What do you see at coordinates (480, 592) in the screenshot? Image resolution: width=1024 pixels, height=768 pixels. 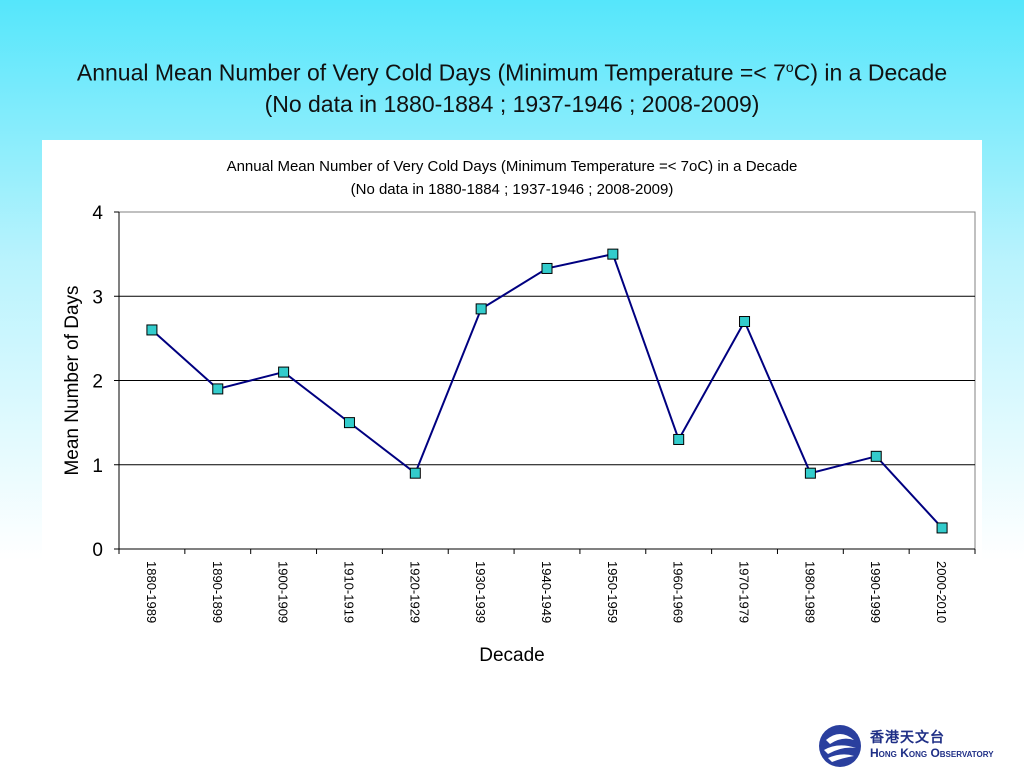 I see `x-tick-label: 1930-1939` at bounding box center [480, 592].